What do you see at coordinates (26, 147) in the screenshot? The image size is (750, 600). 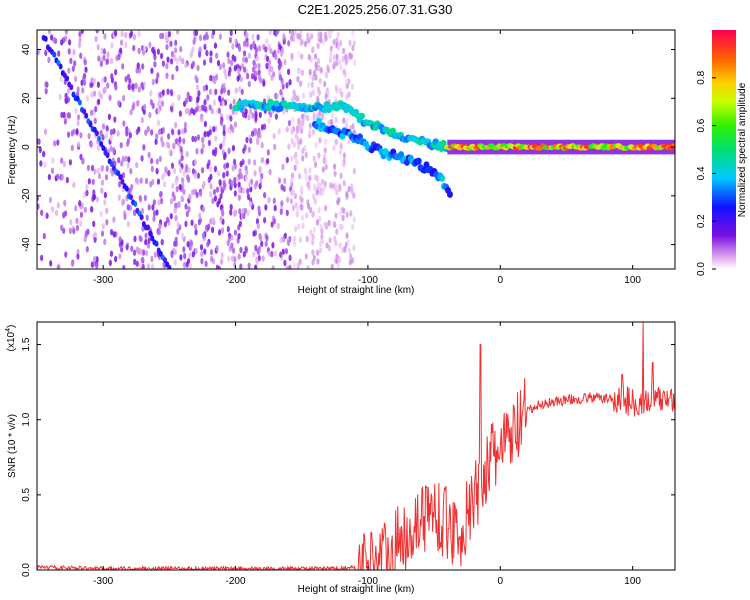 I see `heatmap-y-tick-label: 0` at bounding box center [26, 147].